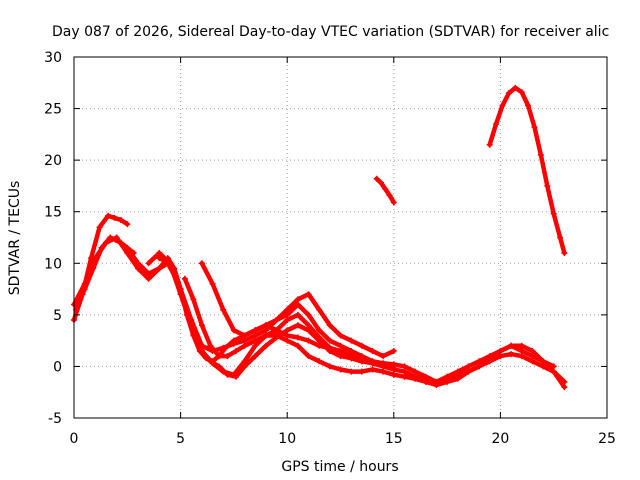 The image size is (640, 480). I want to click on y-tick-label: 20, so click(53, 161).